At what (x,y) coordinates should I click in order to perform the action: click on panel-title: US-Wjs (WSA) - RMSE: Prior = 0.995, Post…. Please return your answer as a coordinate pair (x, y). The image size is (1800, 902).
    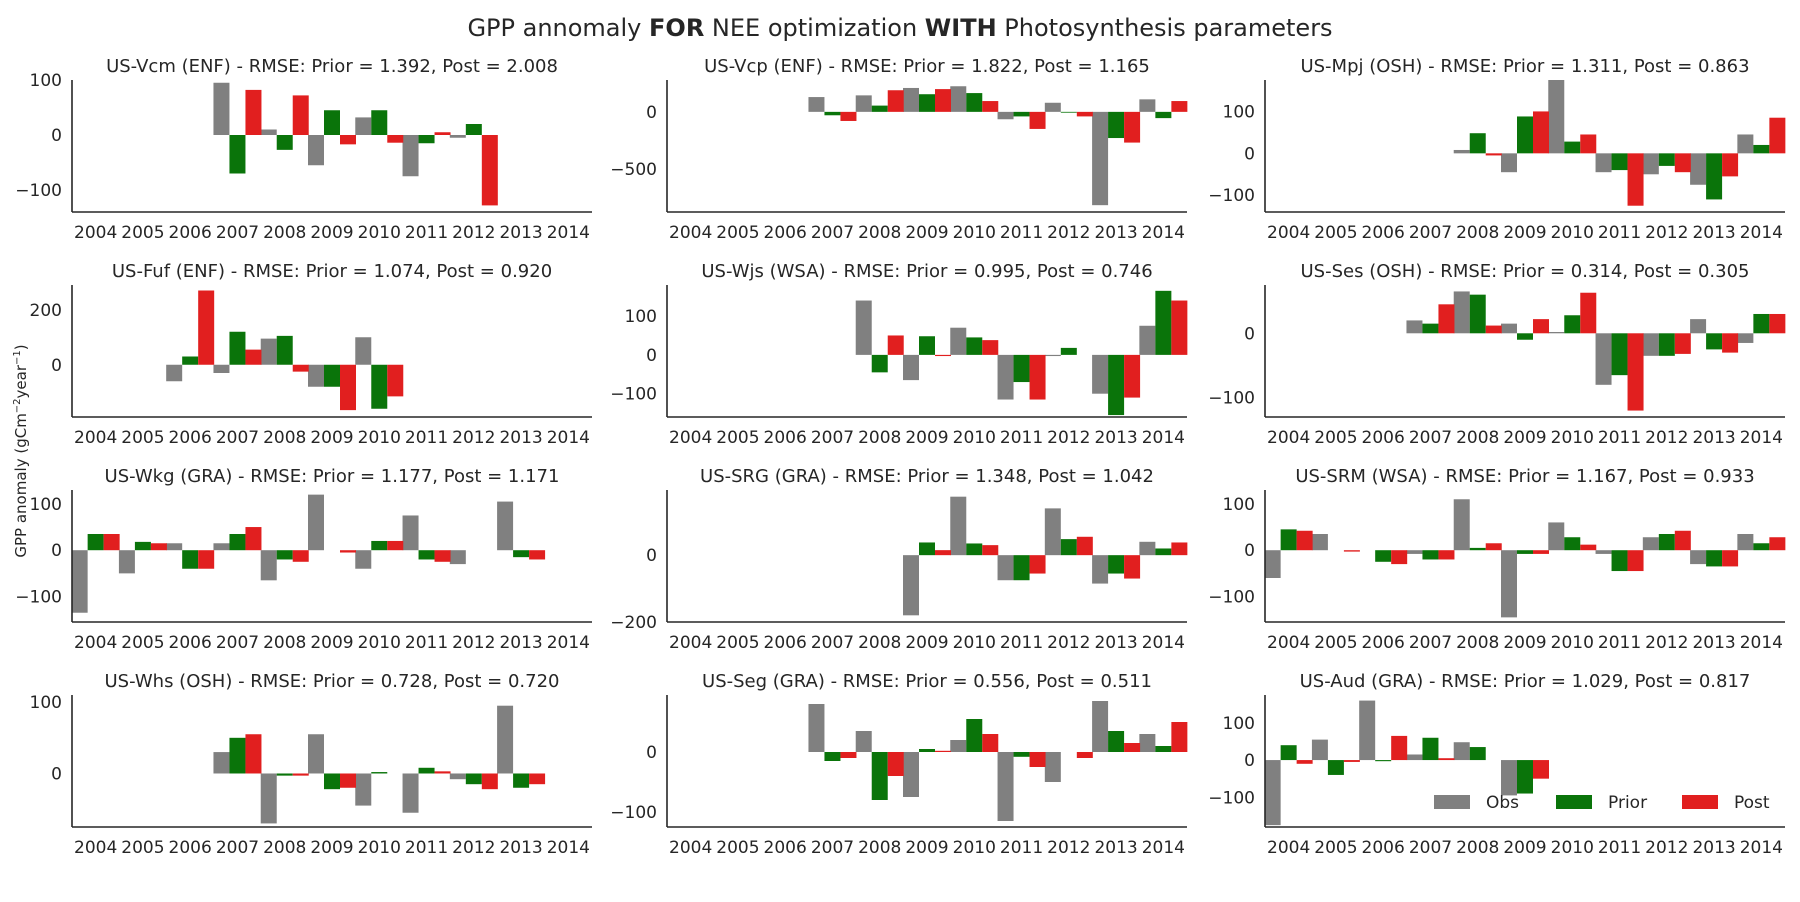
    Looking at the image, I should click on (926, 271).